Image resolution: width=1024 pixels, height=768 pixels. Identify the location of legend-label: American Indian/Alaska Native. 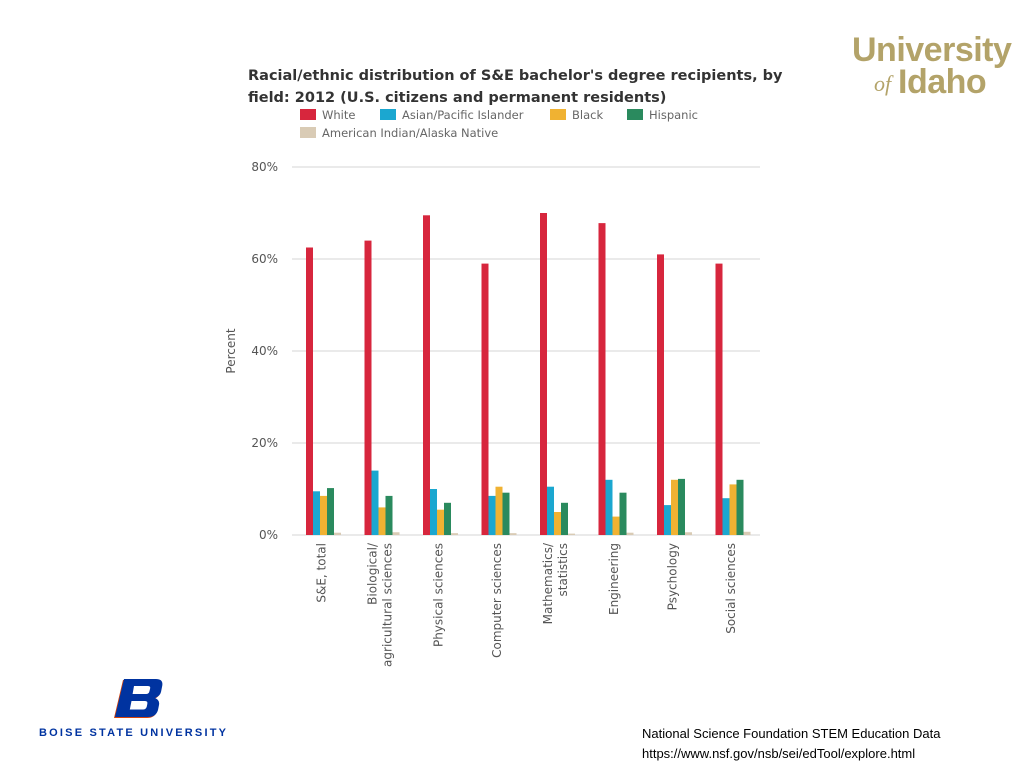
(410, 133).